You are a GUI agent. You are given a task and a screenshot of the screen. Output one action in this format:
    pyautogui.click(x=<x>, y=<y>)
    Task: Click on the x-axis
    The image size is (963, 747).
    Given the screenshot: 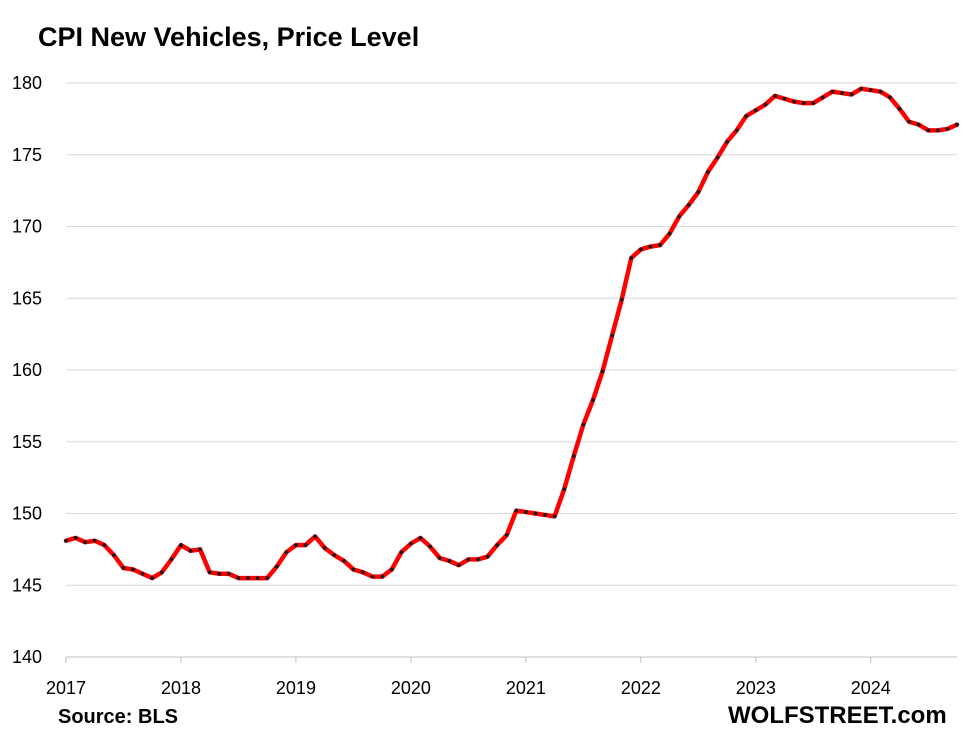 What is the action you would take?
    pyautogui.click(x=511, y=659)
    